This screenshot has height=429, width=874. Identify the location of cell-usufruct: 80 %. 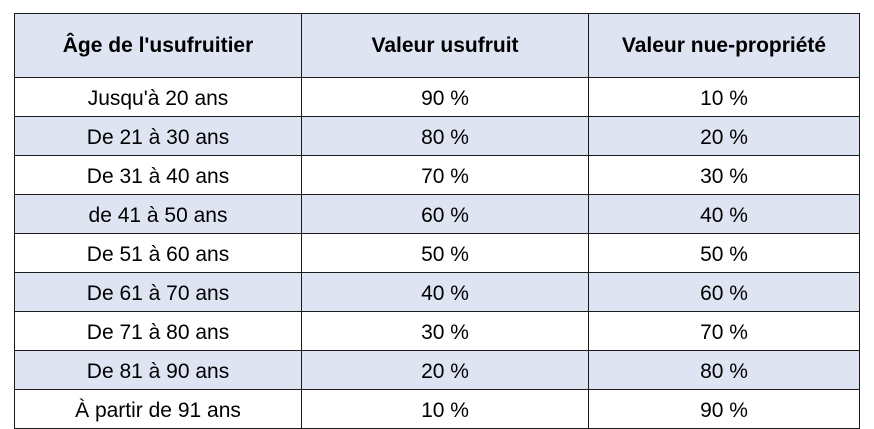
(445, 136).